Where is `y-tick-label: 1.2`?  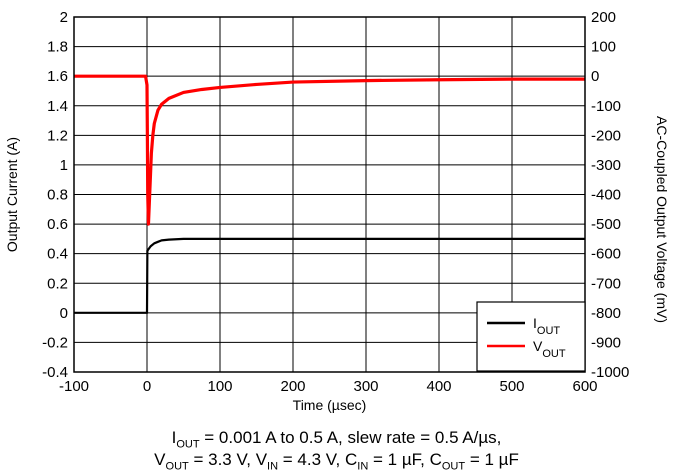
y-tick-label: 1.2 is located at coordinates (57, 135).